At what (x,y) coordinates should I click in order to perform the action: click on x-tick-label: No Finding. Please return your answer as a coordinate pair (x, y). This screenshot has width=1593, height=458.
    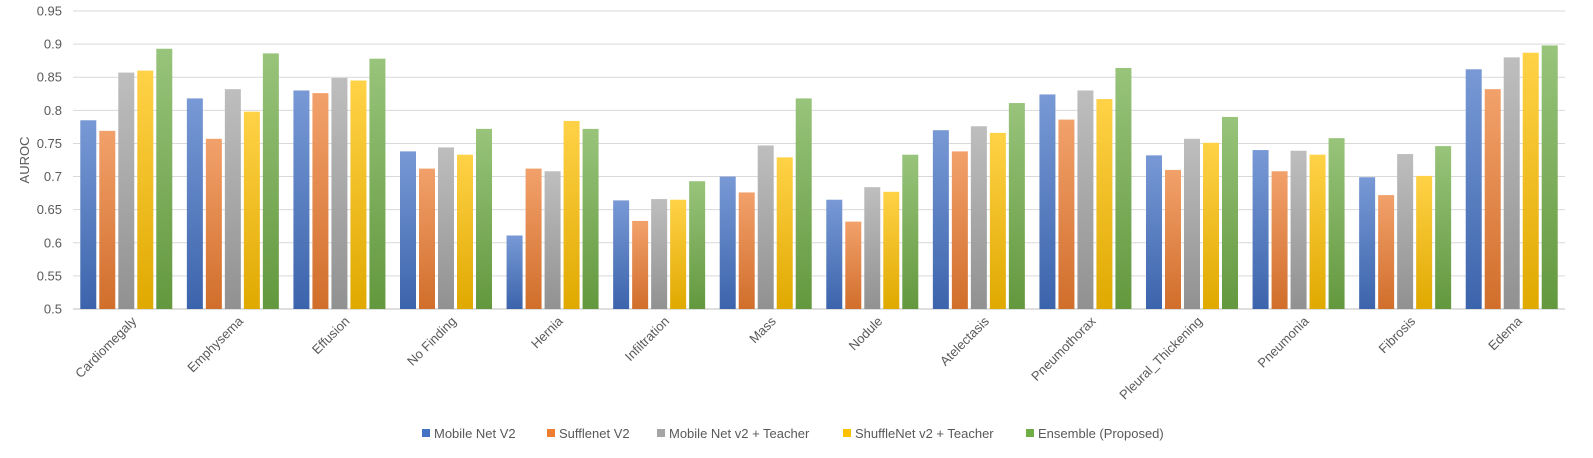
    Looking at the image, I should click on (431, 341).